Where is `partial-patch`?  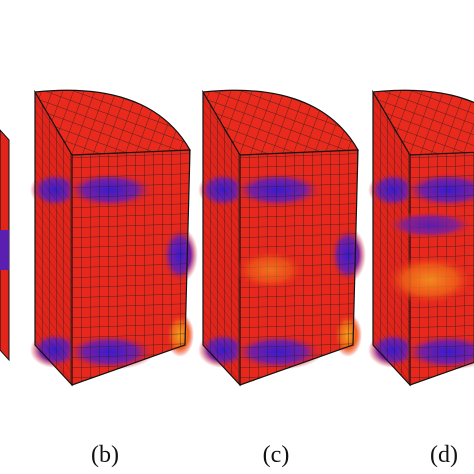
partial-patch is located at coordinates (4, 250).